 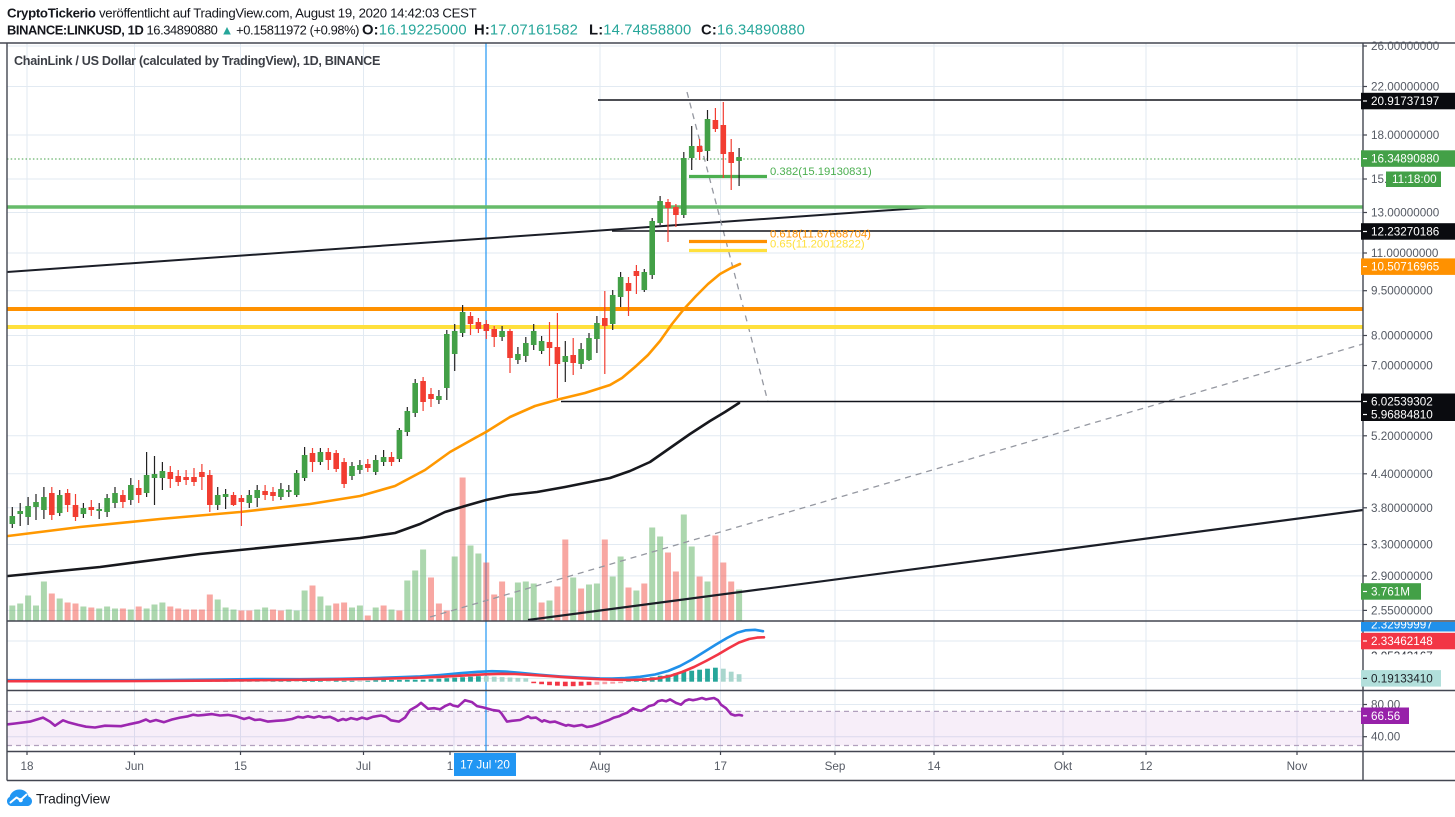 I want to click on svg-text: 17, so click(x=720, y=766).